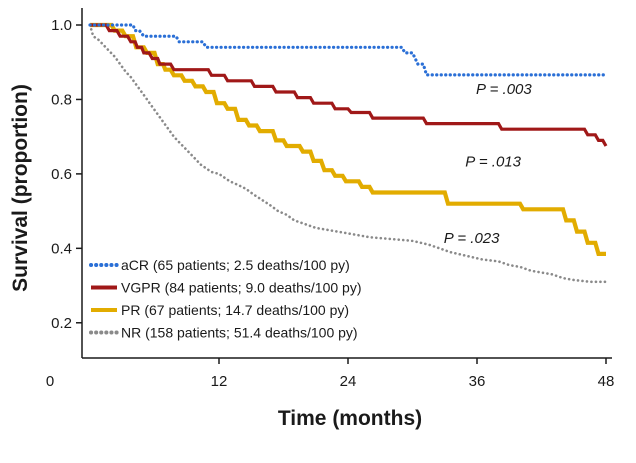  What do you see at coordinates (235, 310) in the screenshot?
I see `legend-label-pr: PR (67 patients; 14.7 deaths/100 py)` at bounding box center [235, 310].